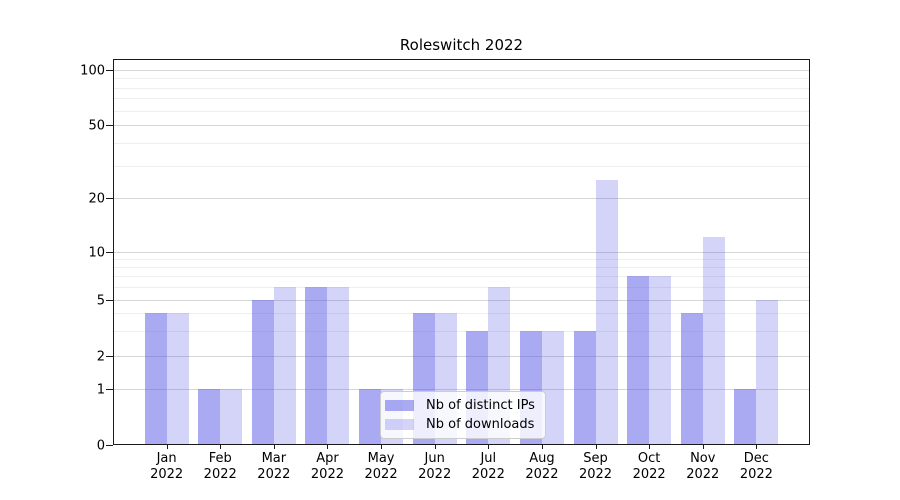  I want to click on y-tick-label: 1, so click(100, 390).